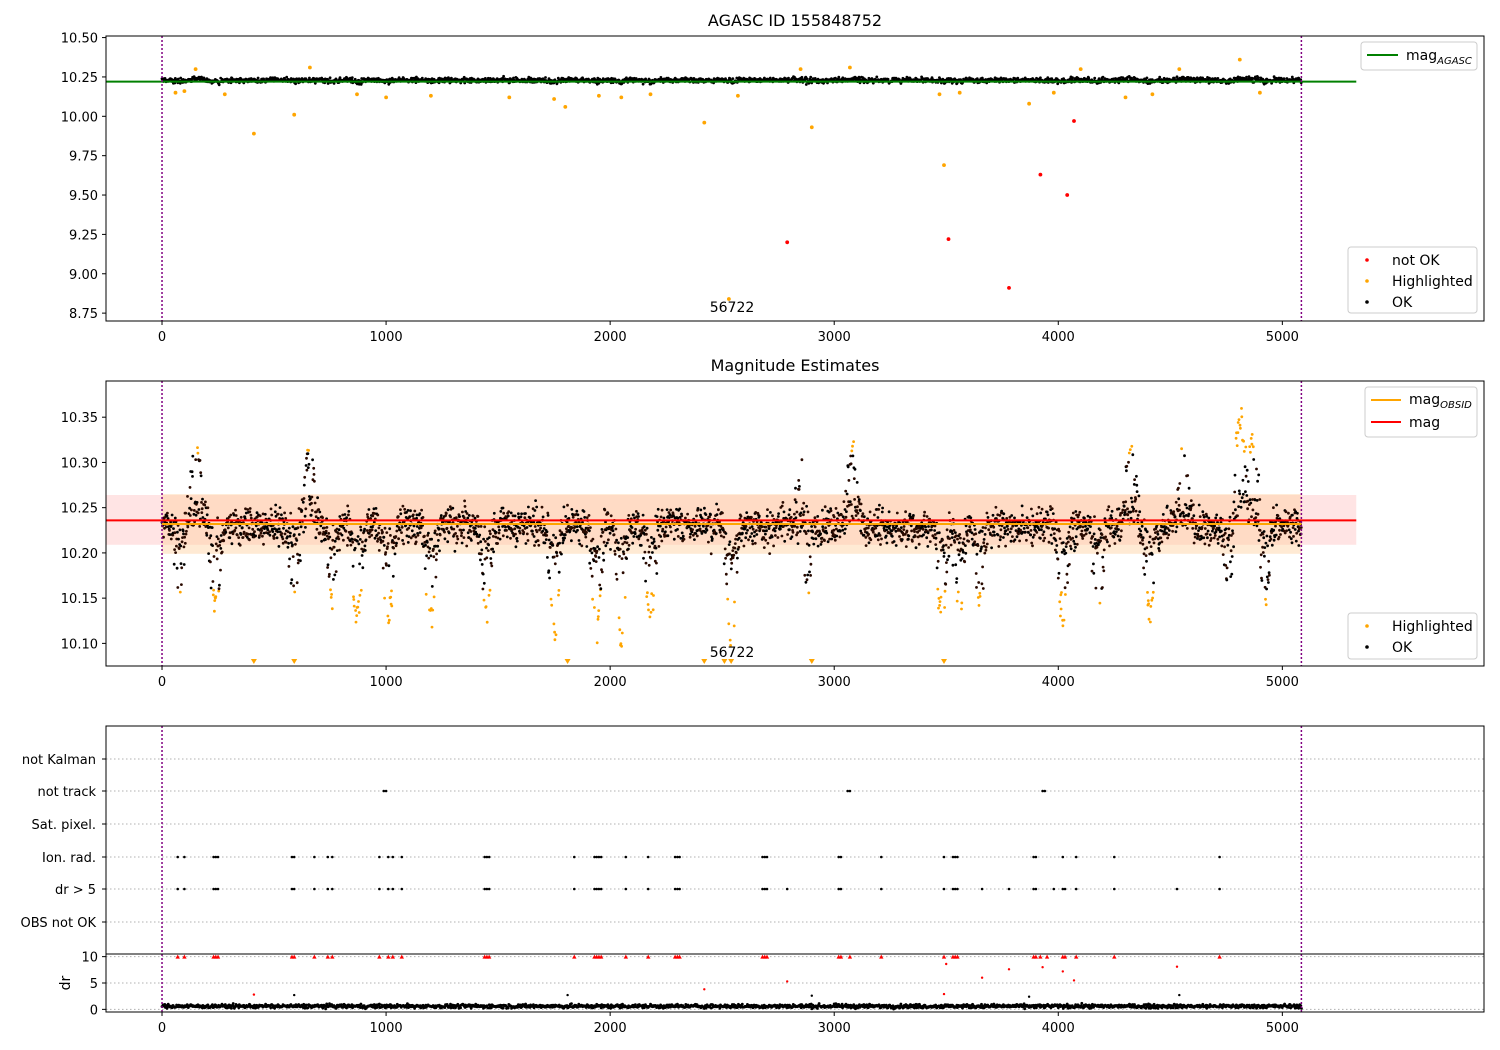 The width and height of the screenshot is (1500, 1050). Describe the element at coordinates (1419, 56) in the screenshot. I see `agasc-line-legend: magAGASC` at that location.